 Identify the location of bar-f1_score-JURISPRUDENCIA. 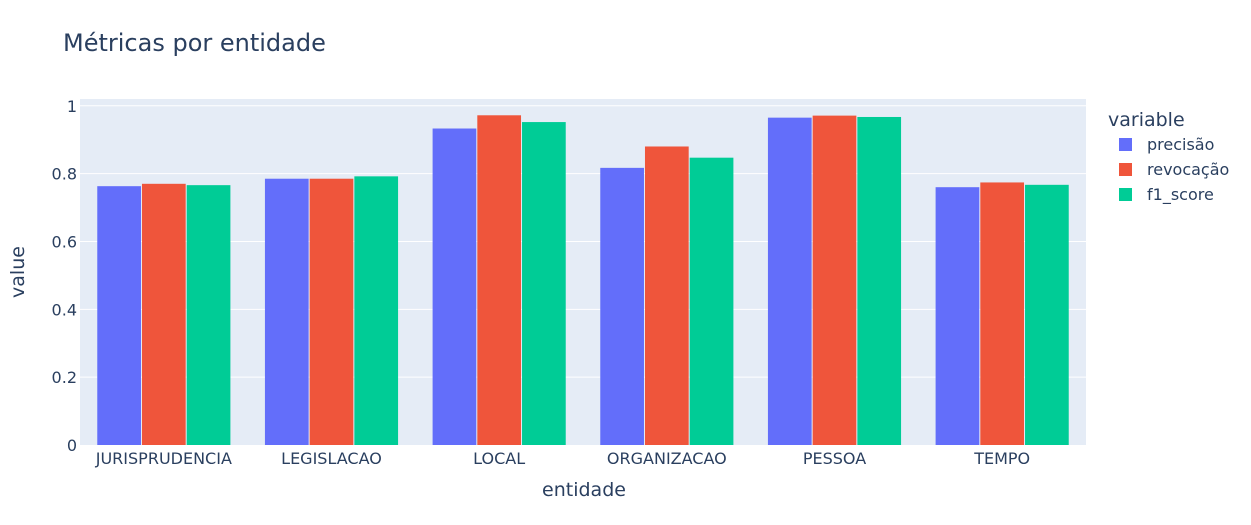
(208, 315).